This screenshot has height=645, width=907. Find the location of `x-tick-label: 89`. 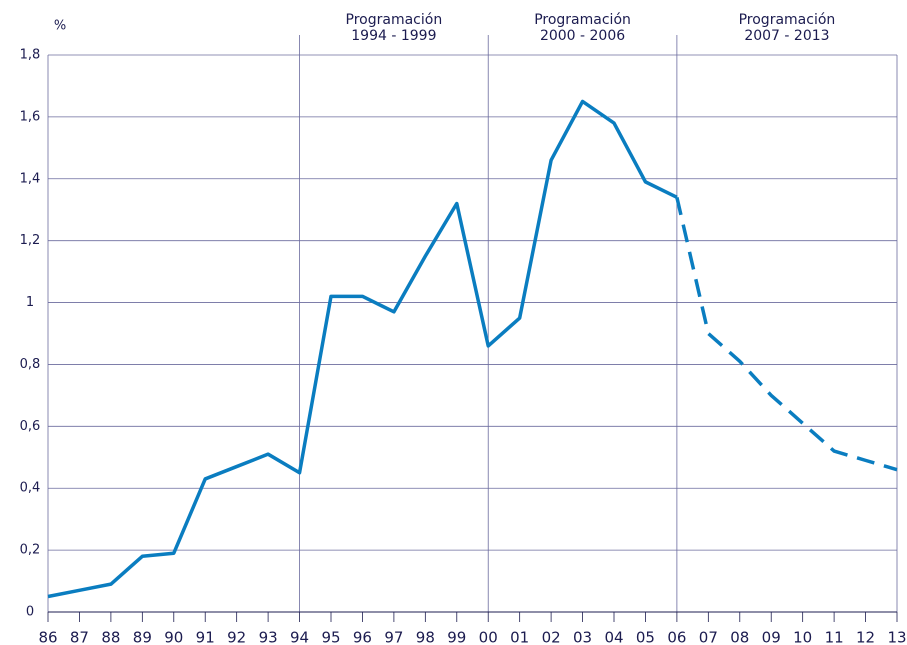

x-tick-label: 89 is located at coordinates (142, 637).